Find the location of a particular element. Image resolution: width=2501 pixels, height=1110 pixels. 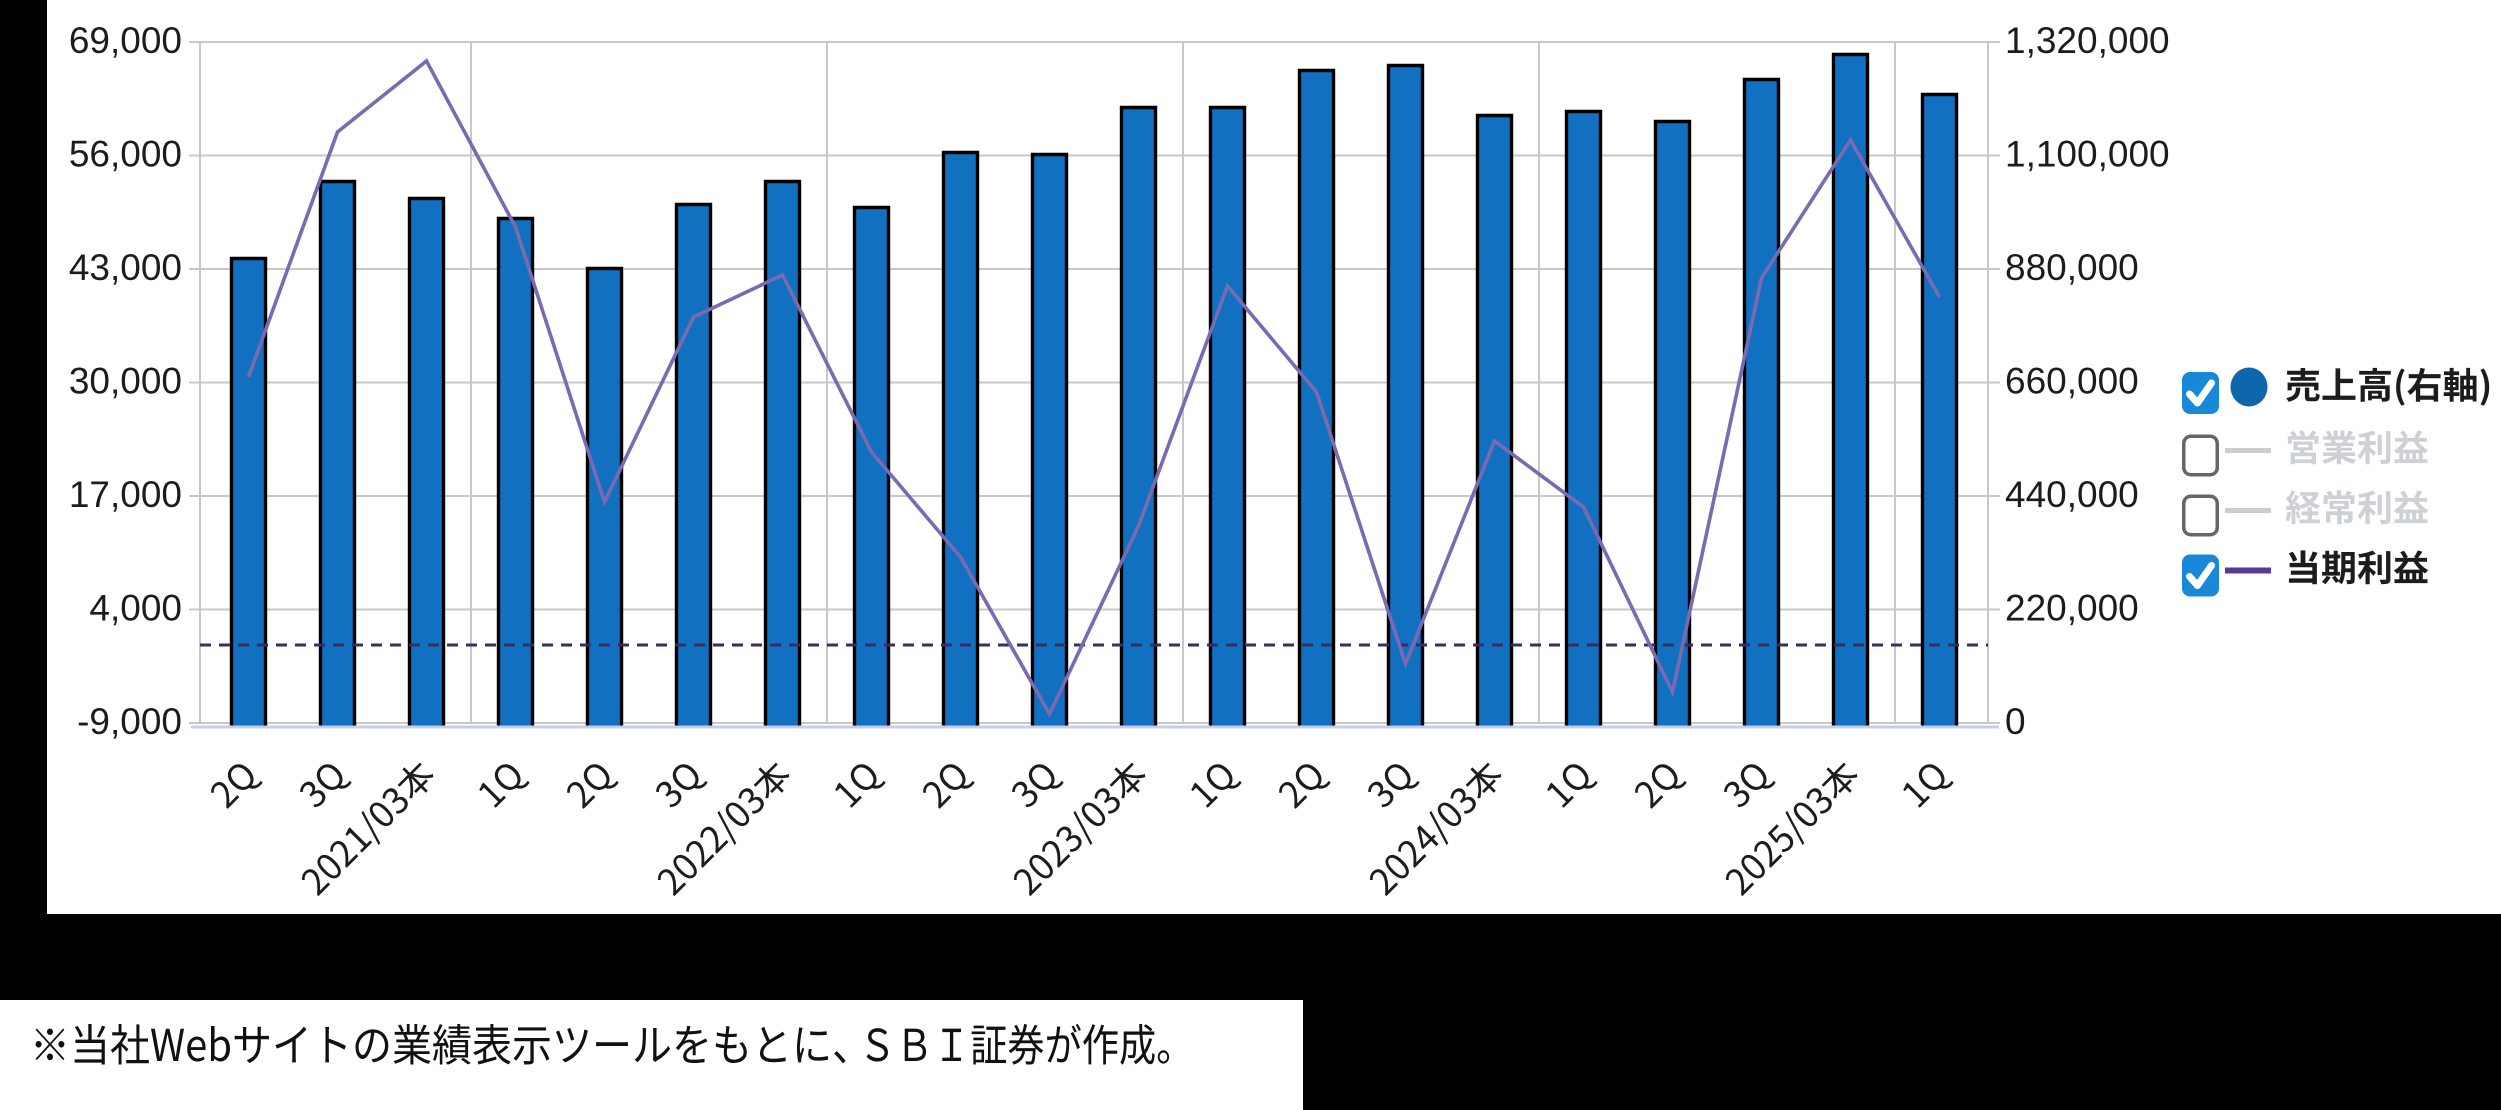

svg-text: 880,000 is located at coordinates (2072, 267).